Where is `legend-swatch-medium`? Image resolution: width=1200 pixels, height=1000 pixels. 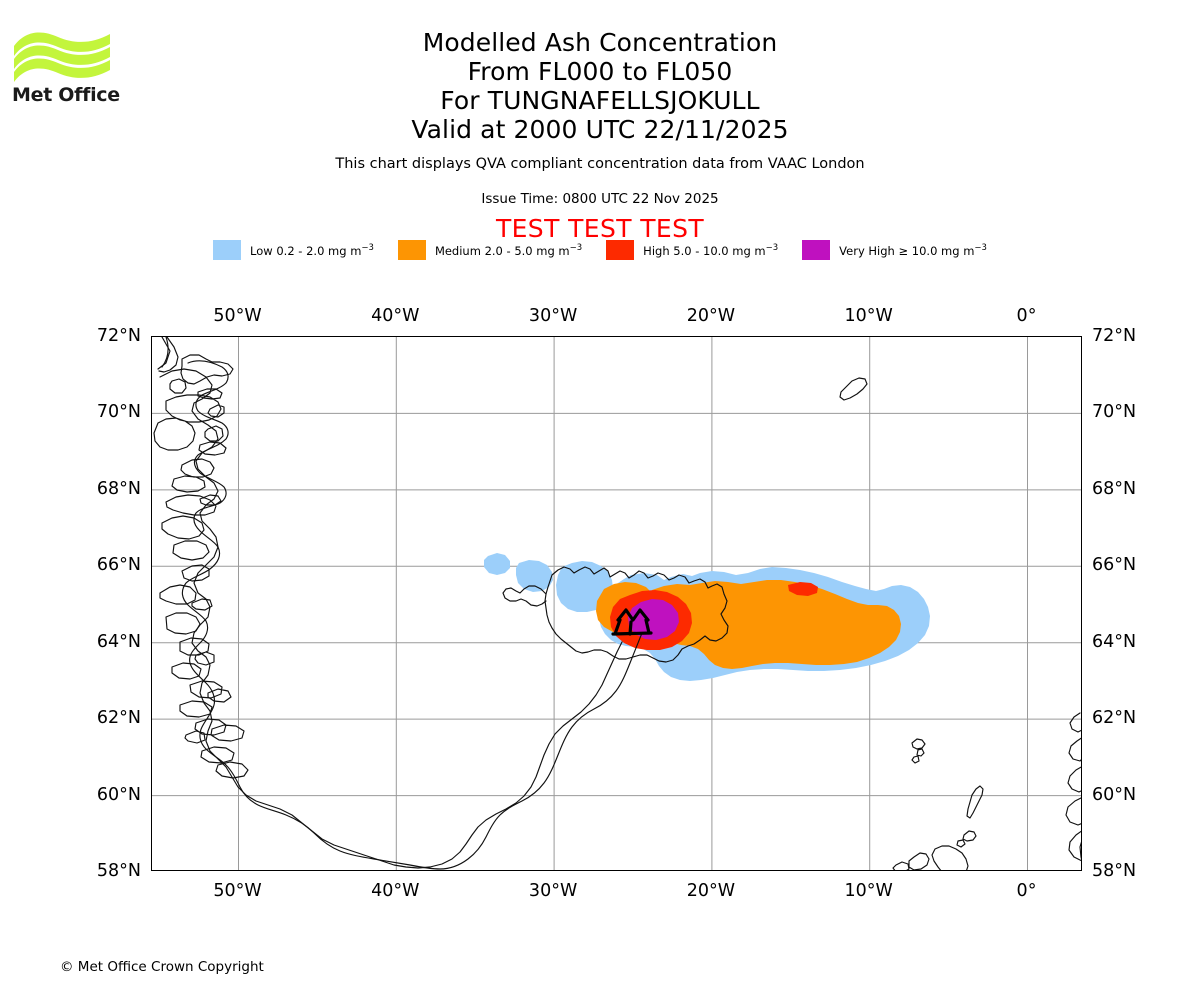 legend-swatch-medium is located at coordinates (411, 250).